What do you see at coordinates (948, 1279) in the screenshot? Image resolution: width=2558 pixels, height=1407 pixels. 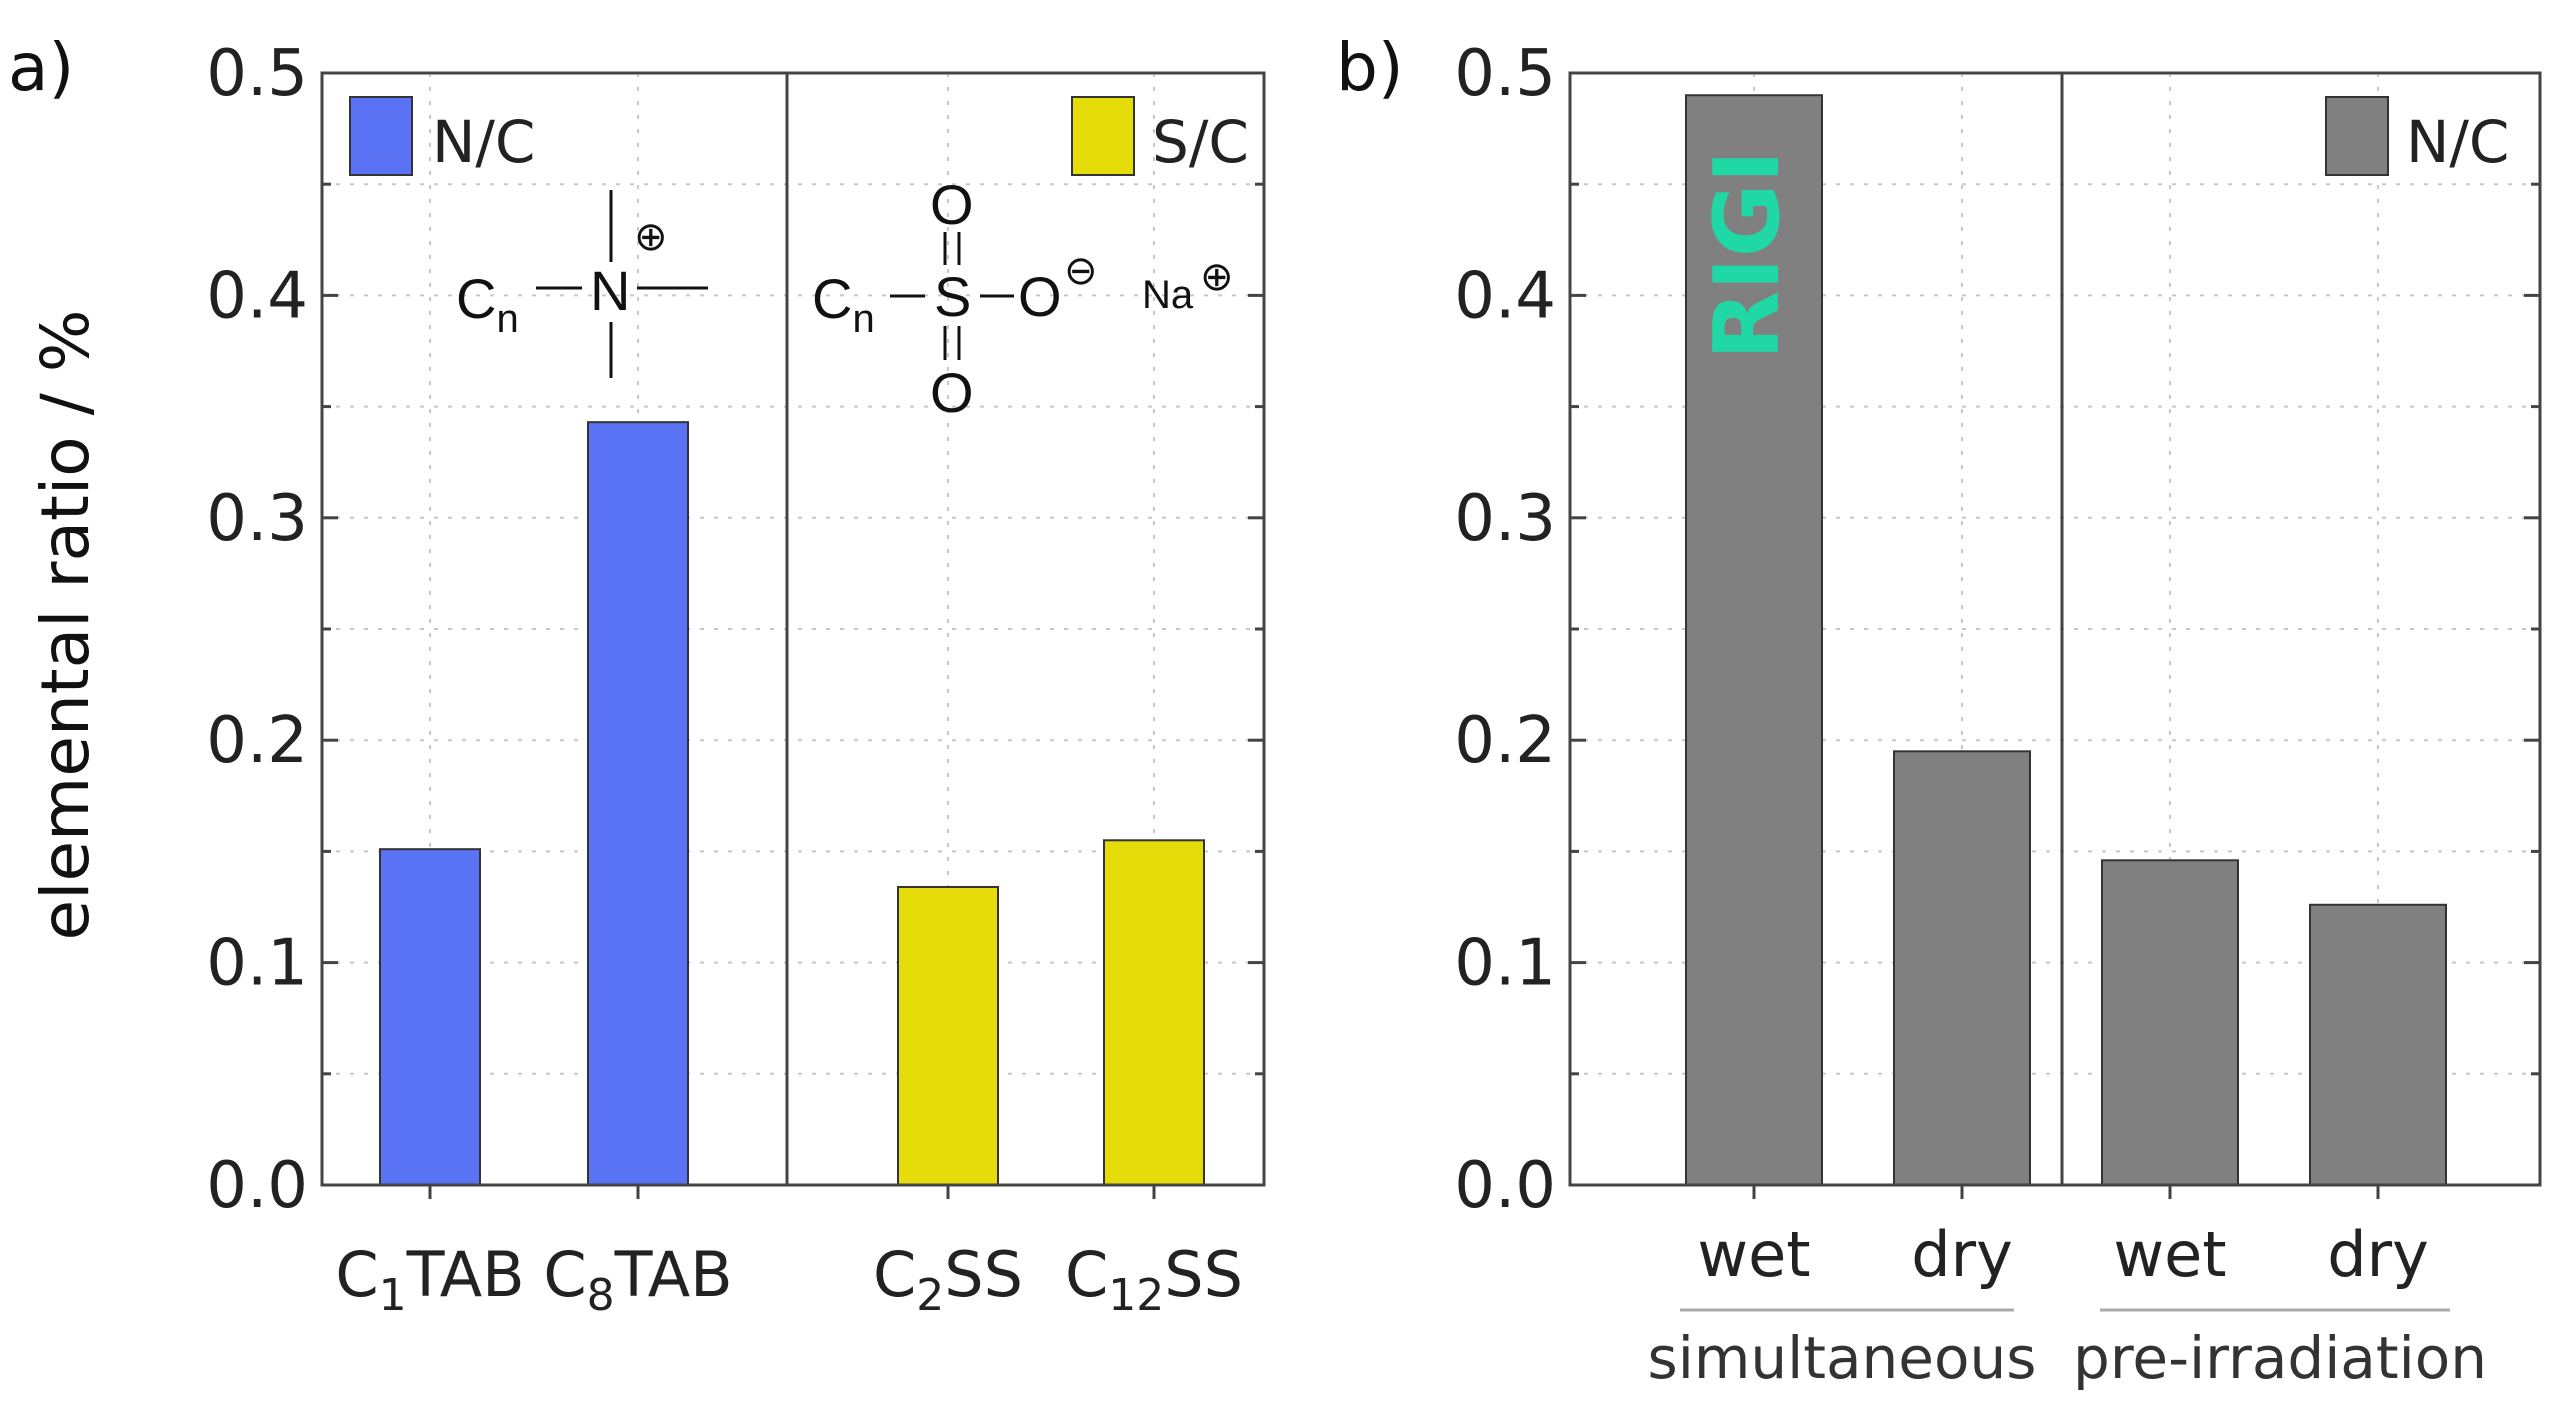 I see `category-label: C2SS` at bounding box center [948, 1279].